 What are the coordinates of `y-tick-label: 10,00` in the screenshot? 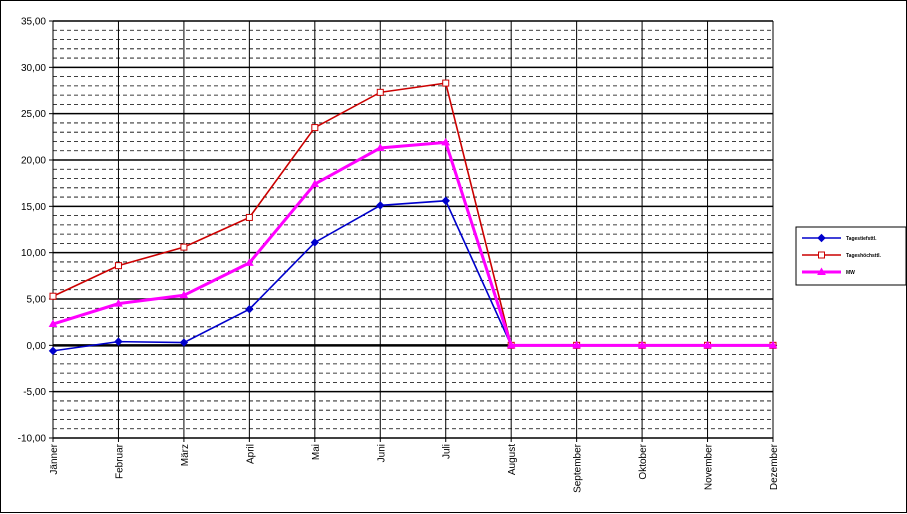 It's located at (33, 253).